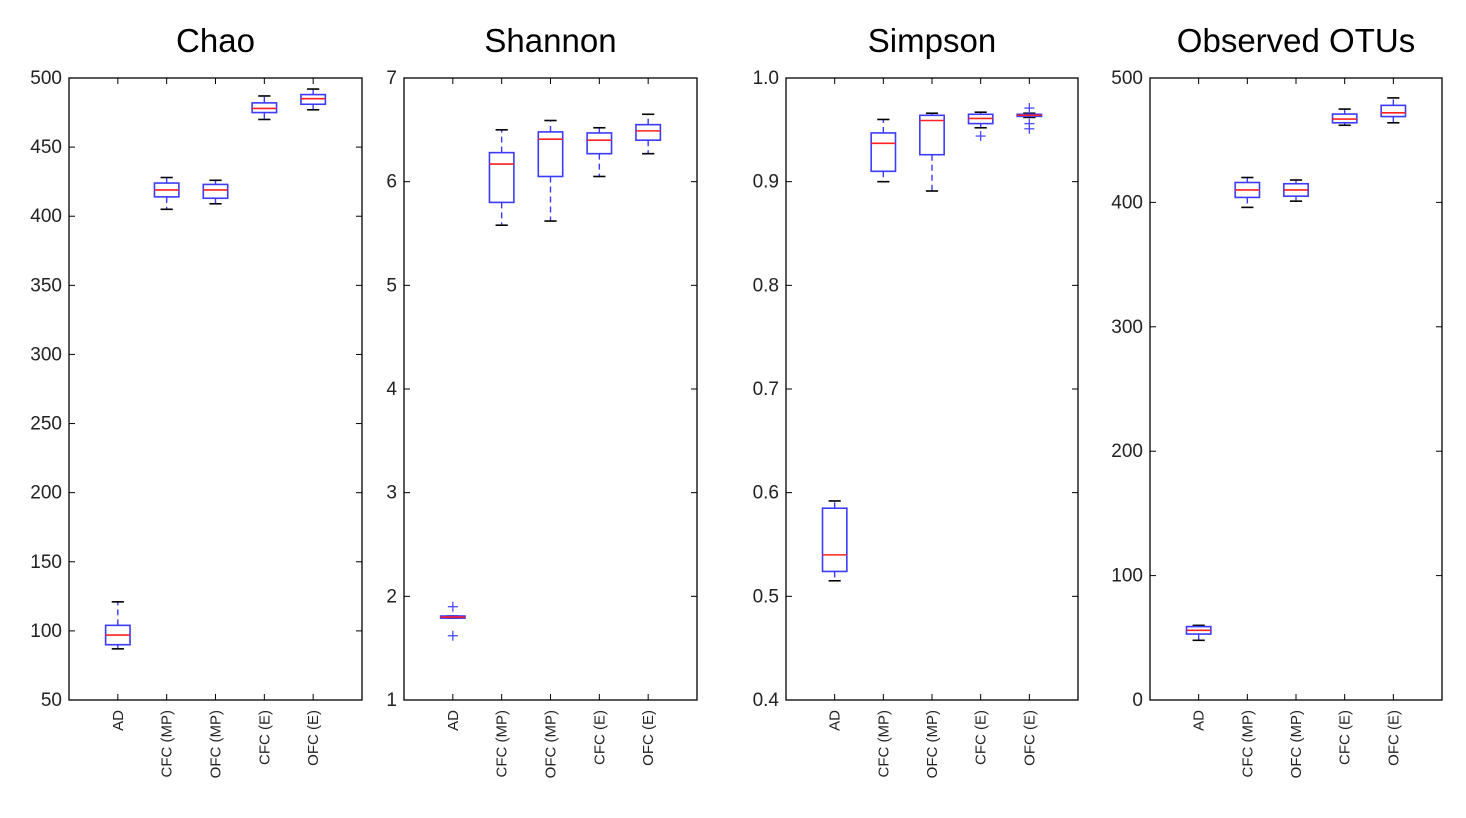 The width and height of the screenshot is (1466, 818). I want to click on y-tick-label: 150, so click(46, 562).